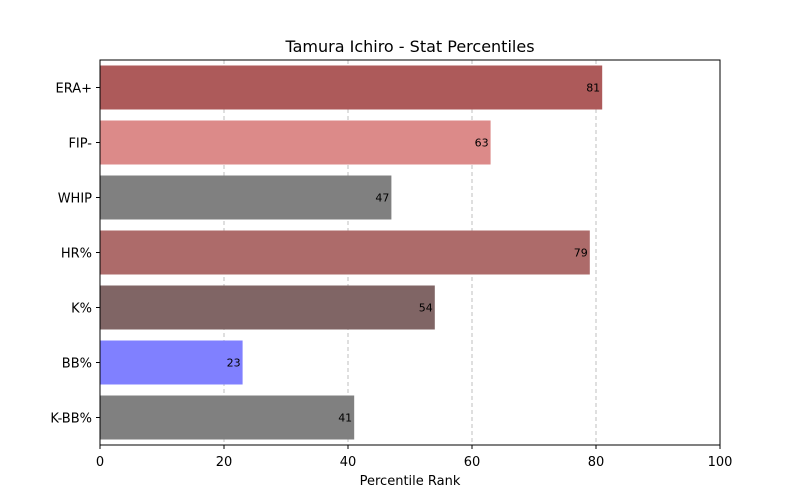 The image size is (800, 500). I want to click on x-axis-ticks: 0 20 40 60 80 100, so click(414, 457).